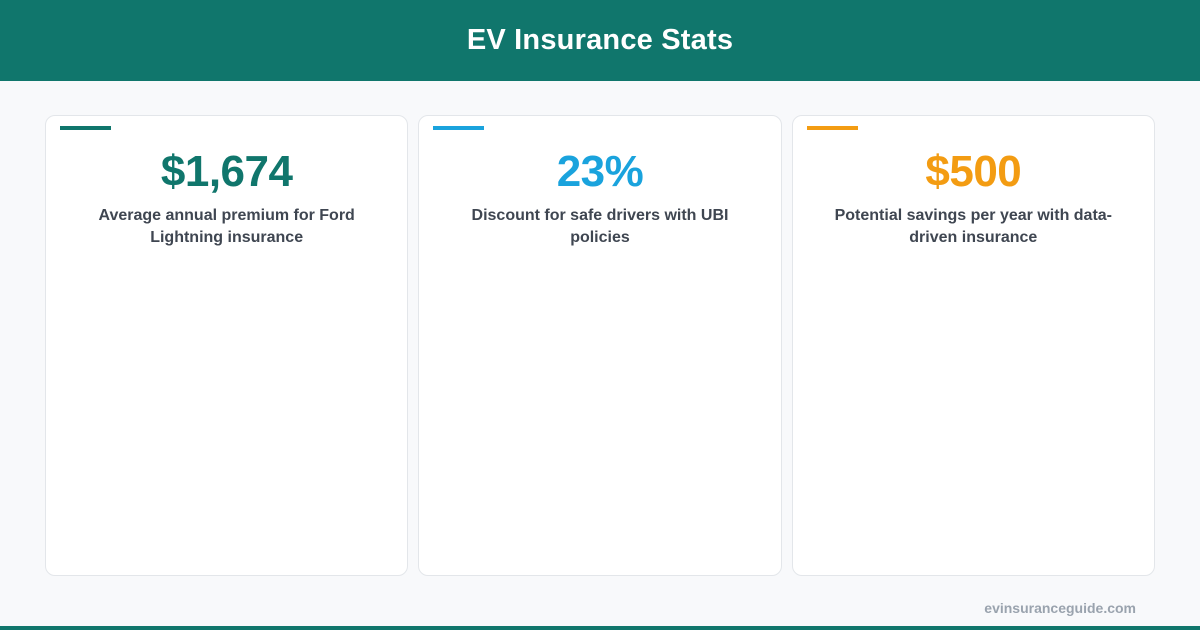 The width and height of the screenshot is (1200, 630). I want to click on bottom-accent-bar, so click(600, 628).